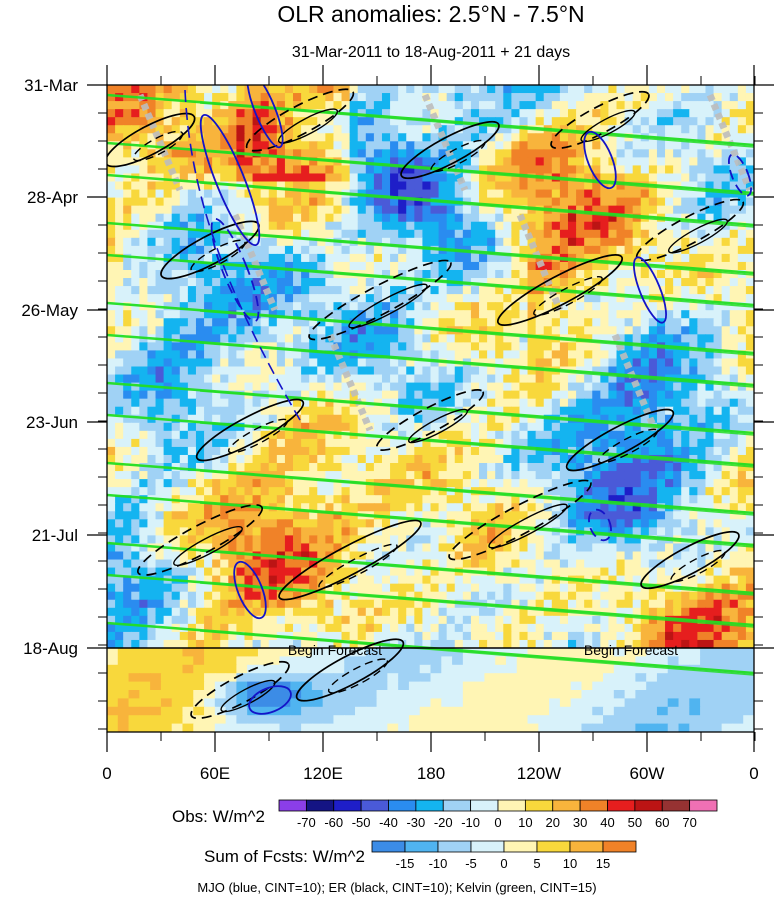  What do you see at coordinates (405, 863) in the screenshot?
I see `colorbar-level-label: -15` at bounding box center [405, 863].